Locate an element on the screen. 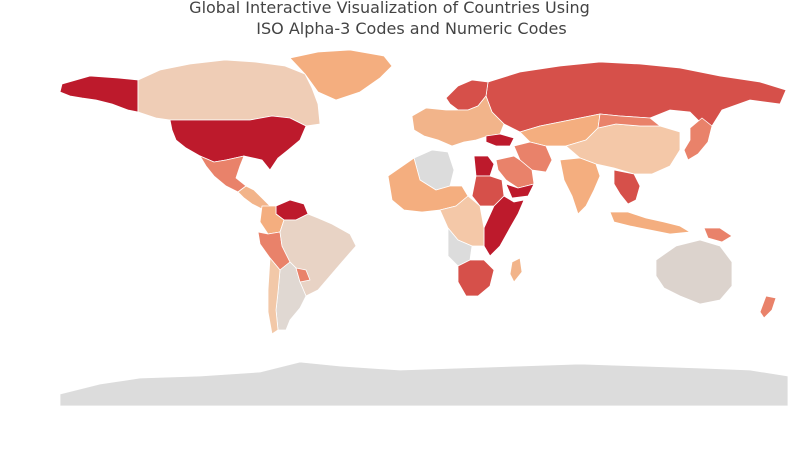 This screenshot has height=464, width=799. region-mexico: Mexico is located at coordinates (223, 174).